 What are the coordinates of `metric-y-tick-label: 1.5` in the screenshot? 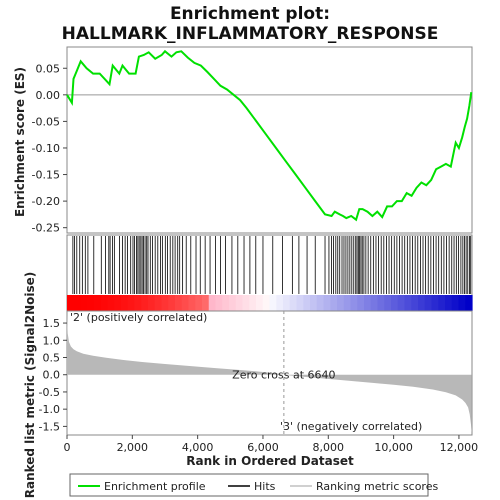 It's located at (52, 323).